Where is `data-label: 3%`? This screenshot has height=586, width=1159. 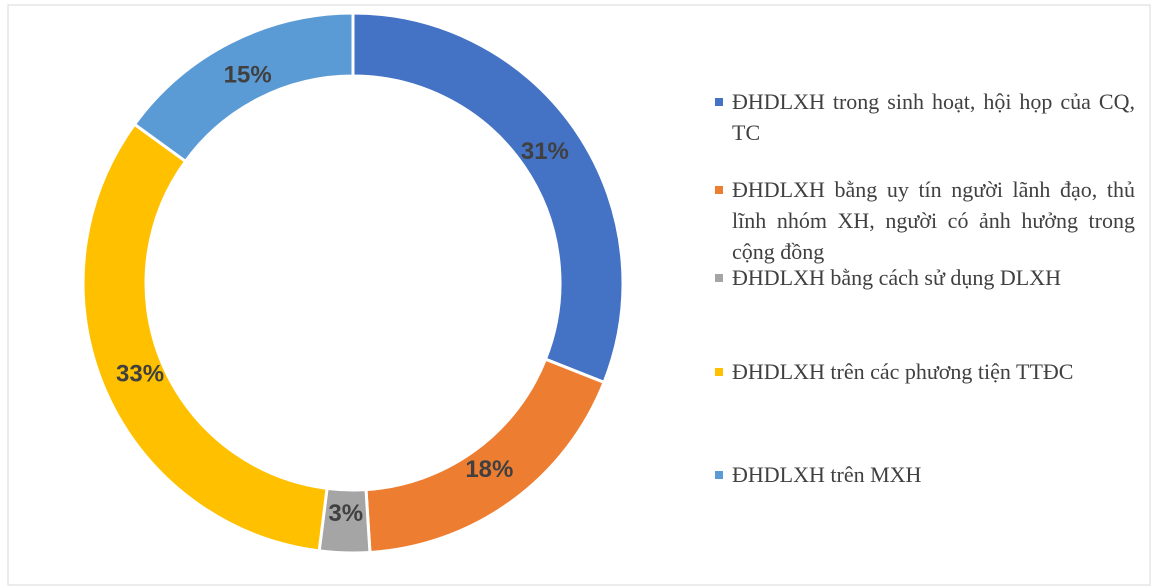
data-label: 3% is located at coordinates (345, 513).